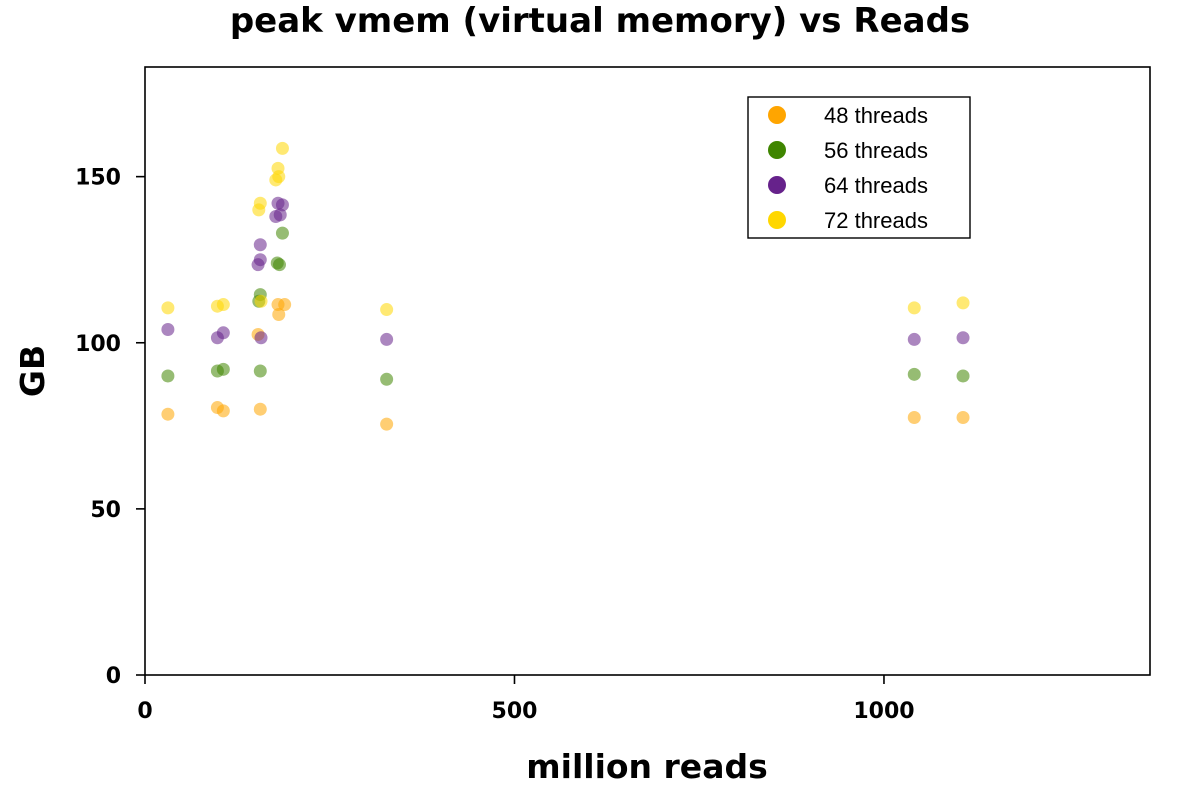 Image resolution: width=1200 pixels, height=800 pixels. What do you see at coordinates (98, 178) in the screenshot?
I see `y-tick-label: 150` at bounding box center [98, 178].